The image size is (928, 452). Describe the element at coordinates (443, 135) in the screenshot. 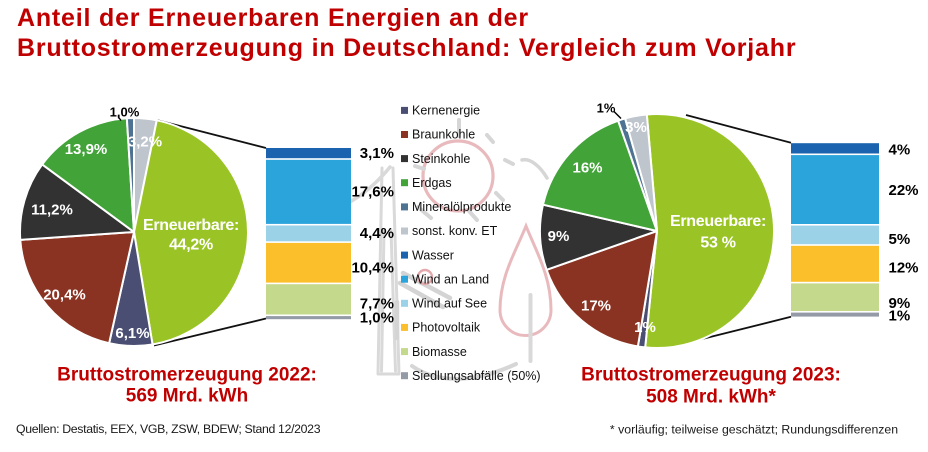

I see `svg-text: Braunkohle` at that location.